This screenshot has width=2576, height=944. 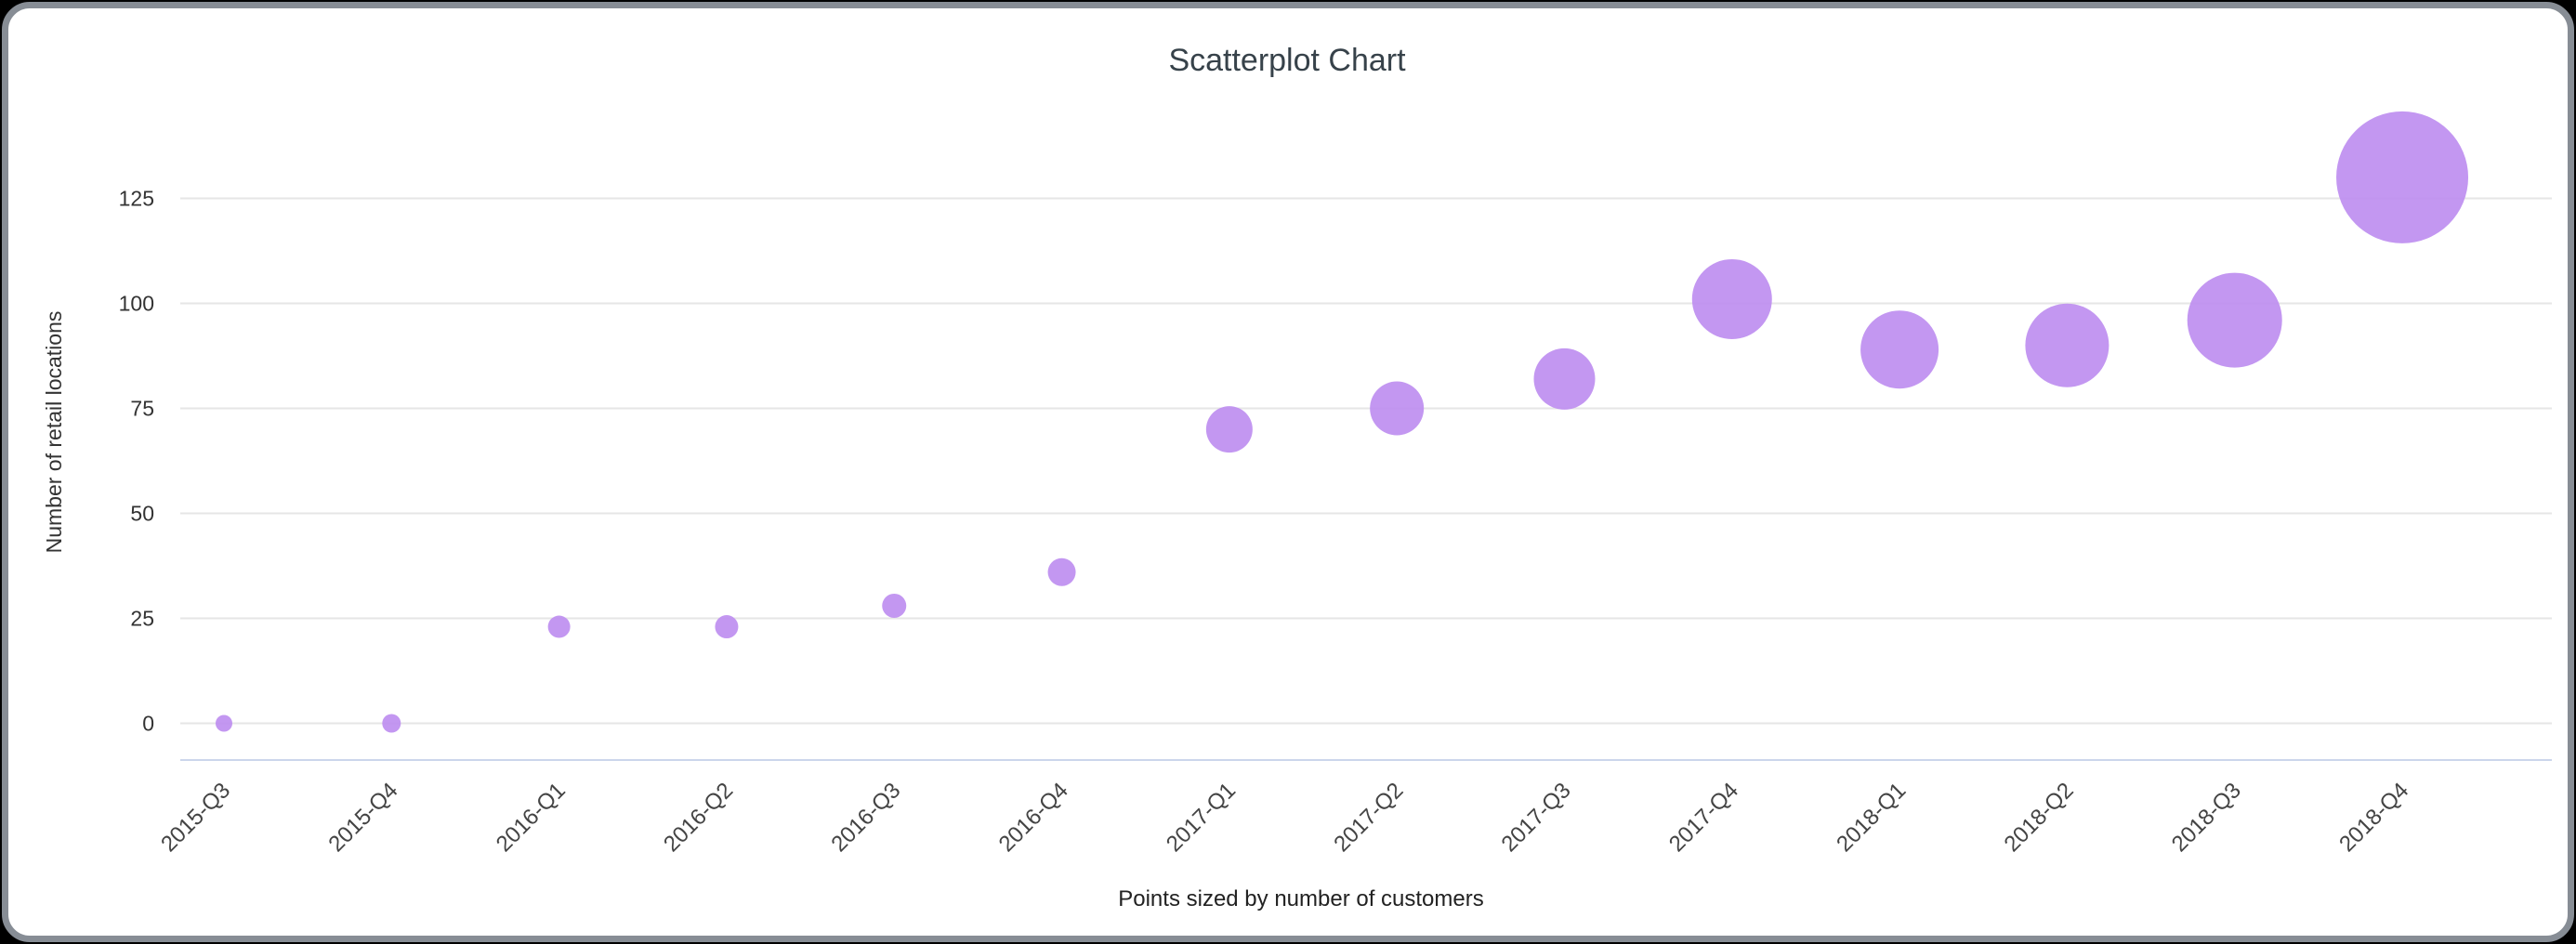 What do you see at coordinates (2206, 817) in the screenshot?
I see `x-tick-label: 2018-Q3` at bounding box center [2206, 817].